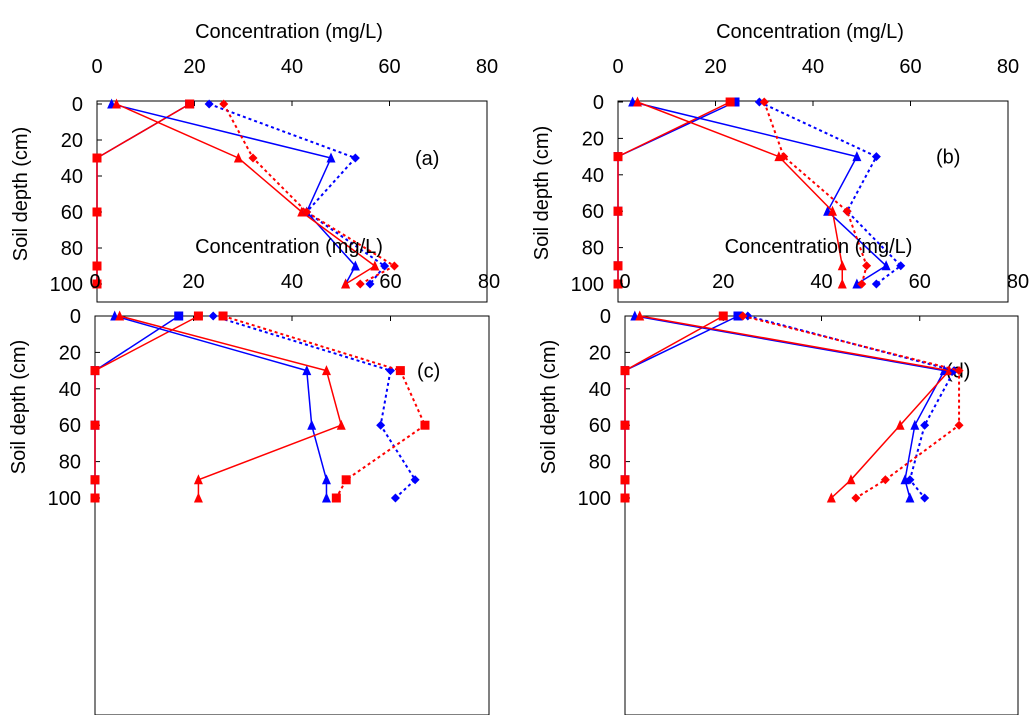  What do you see at coordinates (193, 282) in the screenshot?
I see `x-tick-label: 20` at bounding box center [193, 282].